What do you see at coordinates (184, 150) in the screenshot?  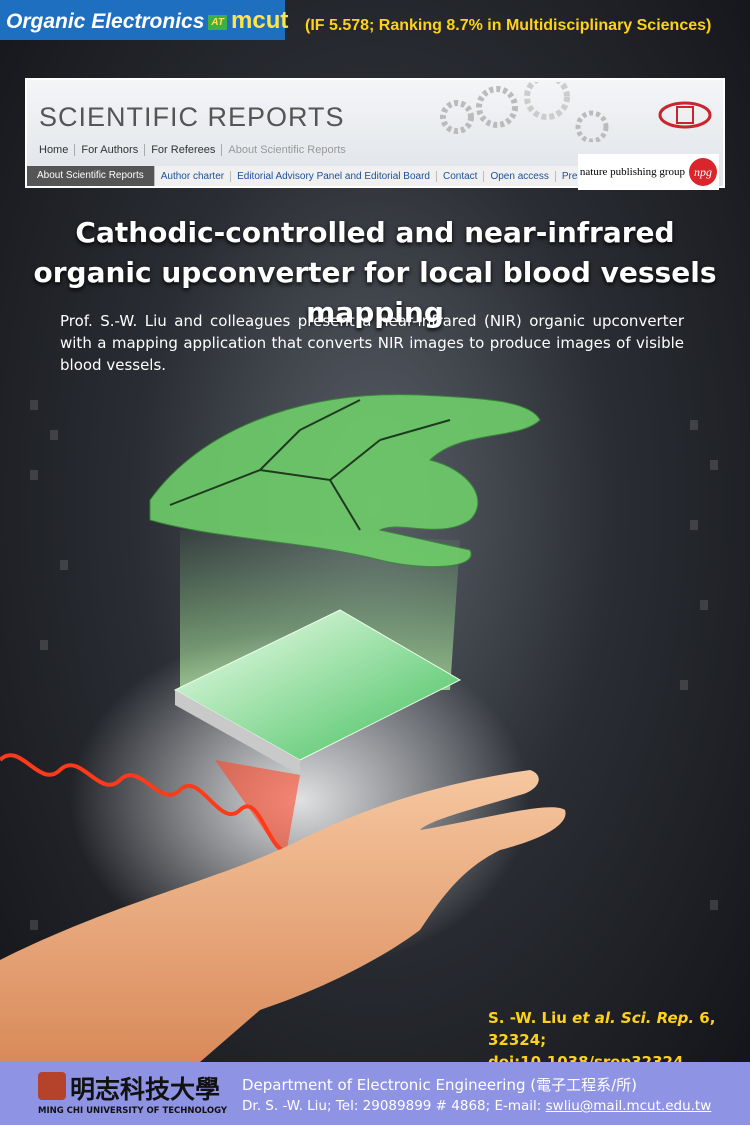 I see `nav-link: For Referees` at bounding box center [184, 150].